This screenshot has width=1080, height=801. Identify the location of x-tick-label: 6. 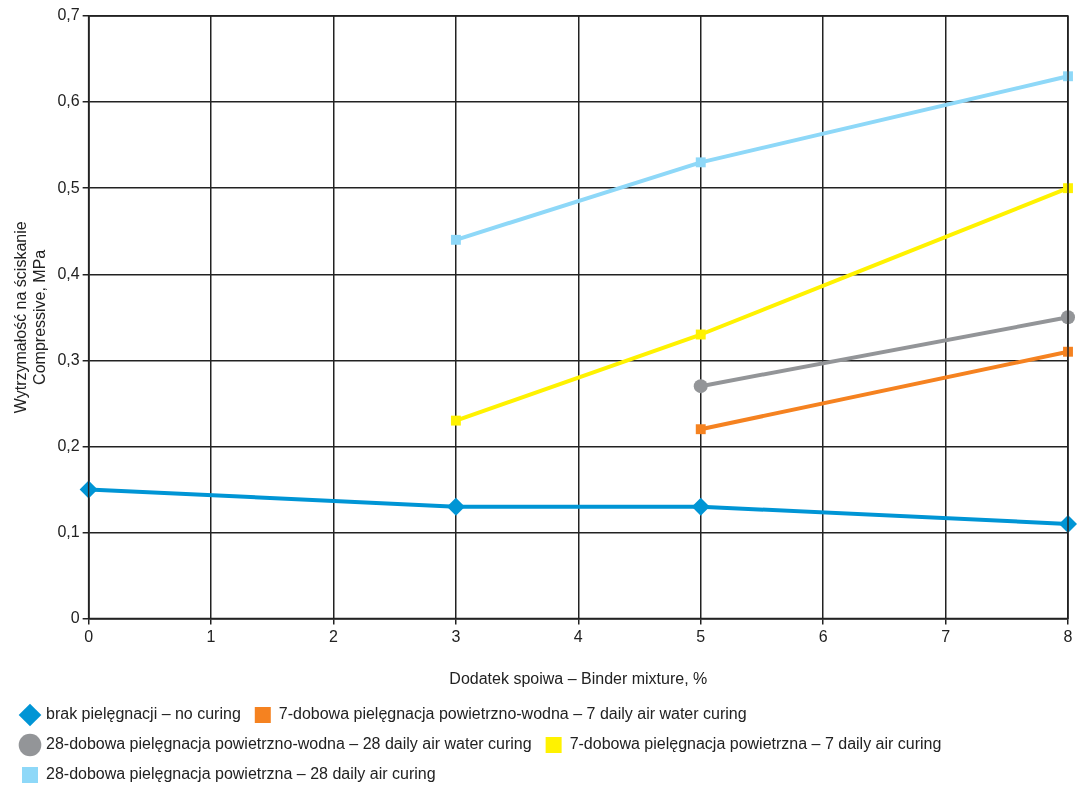
(823, 636).